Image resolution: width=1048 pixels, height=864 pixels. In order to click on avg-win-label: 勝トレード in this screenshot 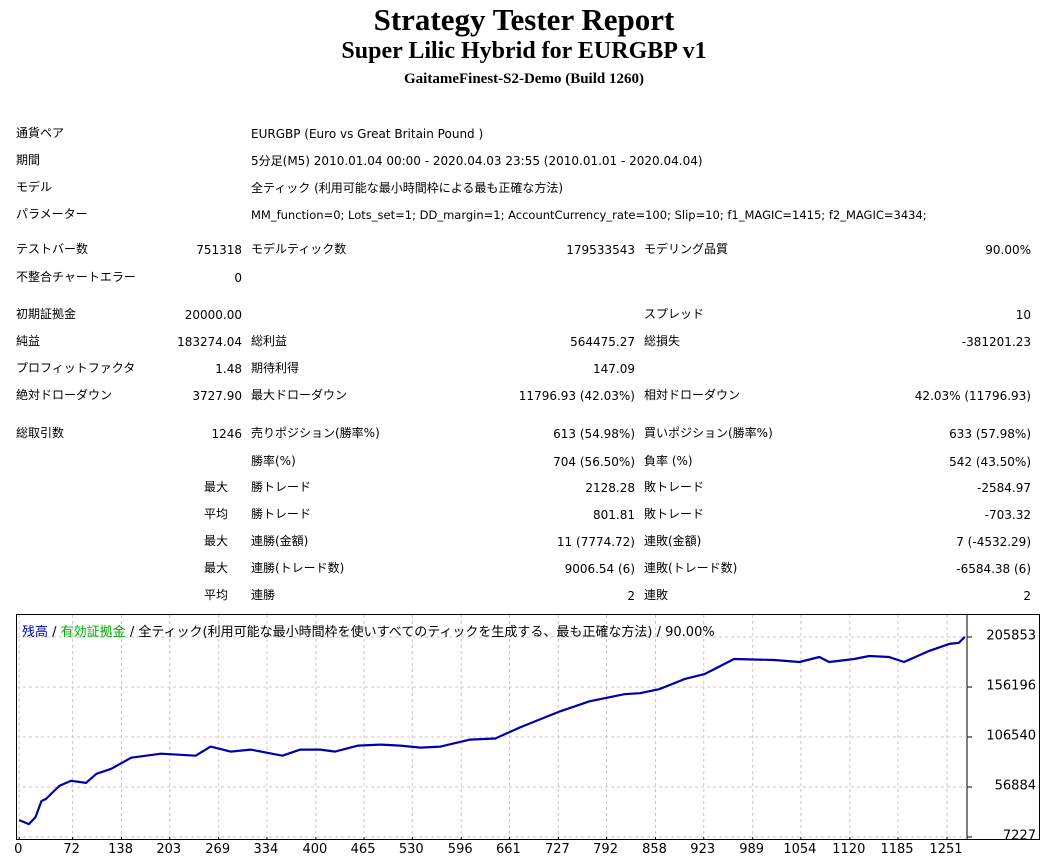, I will do `click(281, 514)`.